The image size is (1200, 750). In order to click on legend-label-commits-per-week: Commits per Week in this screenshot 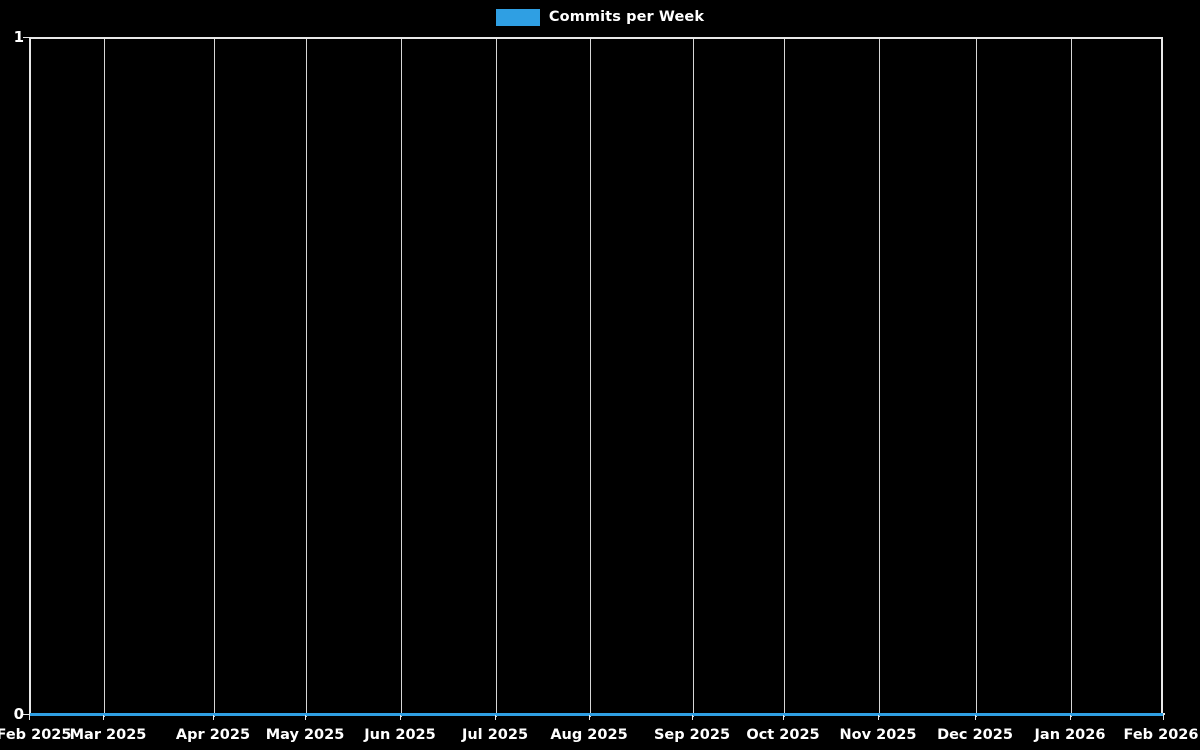, I will do `click(626, 17)`.